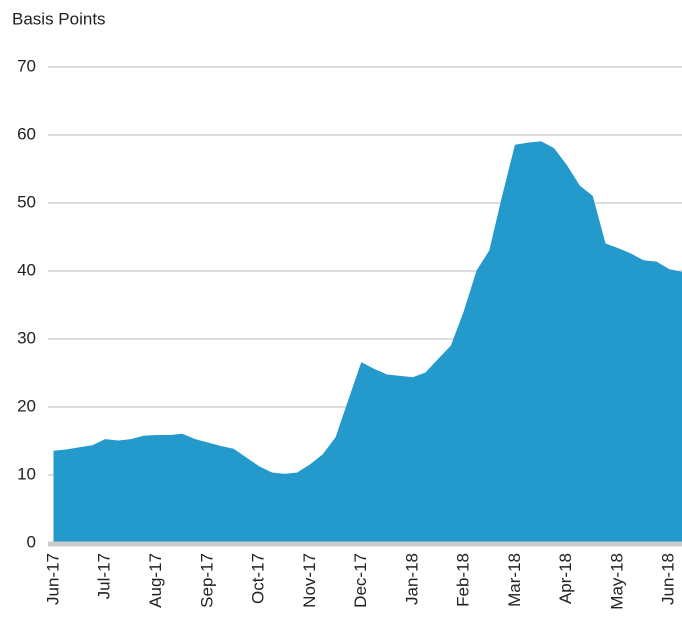 This screenshot has width=682, height=629. What do you see at coordinates (26, 337) in the screenshot?
I see `y-tick-label: 30` at bounding box center [26, 337].